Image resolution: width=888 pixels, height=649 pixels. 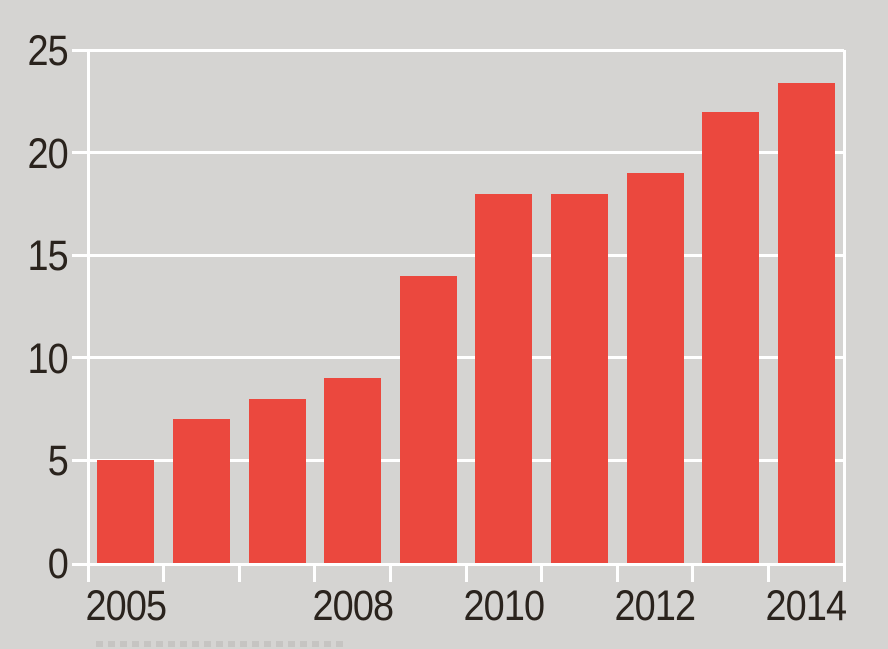 I want to click on y-tick-label-15: 15, so click(x=34, y=256).